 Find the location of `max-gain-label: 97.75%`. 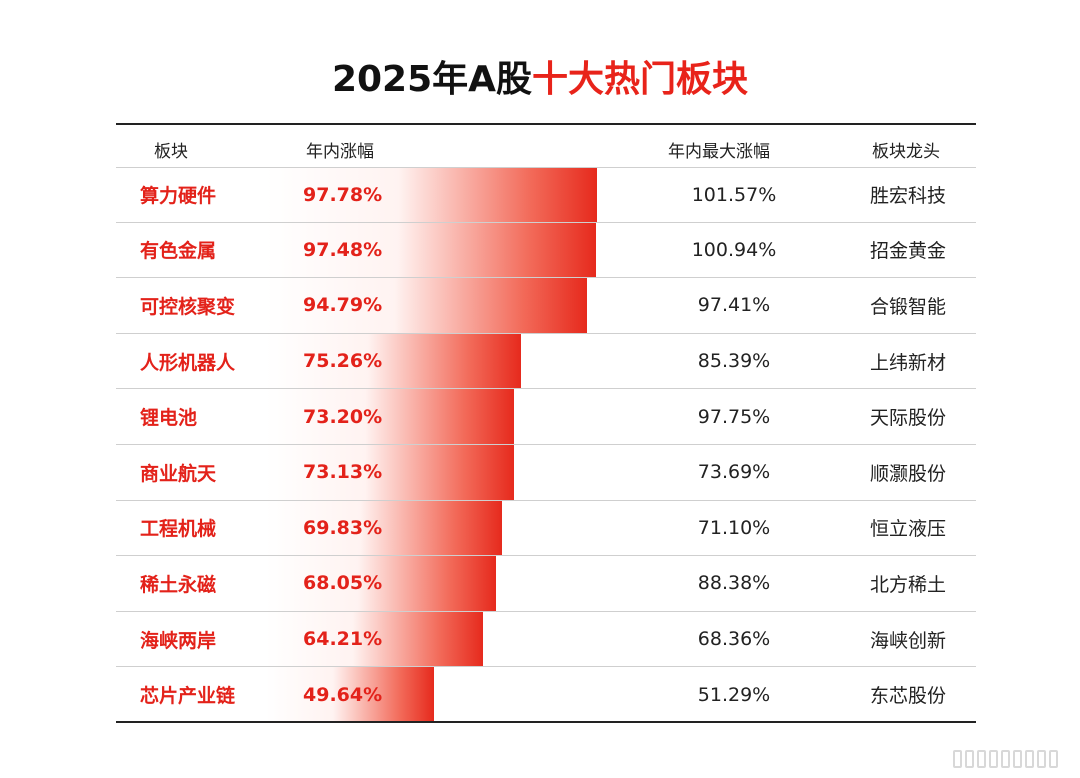

max-gain-label: 97.75% is located at coordinates (734, 416).